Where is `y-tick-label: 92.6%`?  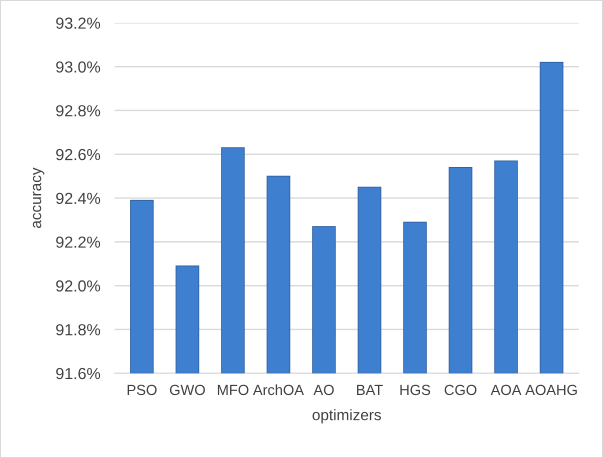
y-tick-label: 92.6% is located at coordinates (78, 154).